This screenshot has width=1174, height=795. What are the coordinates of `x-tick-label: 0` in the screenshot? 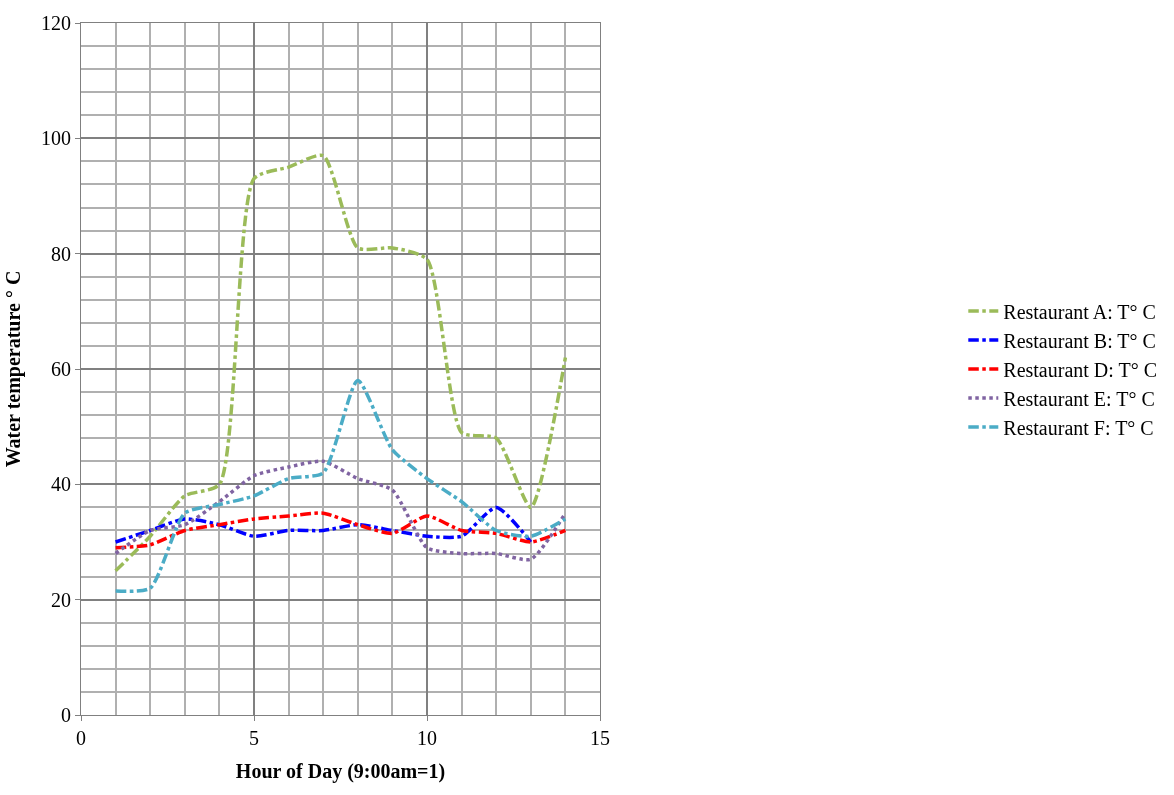 It's located at (81, 738).